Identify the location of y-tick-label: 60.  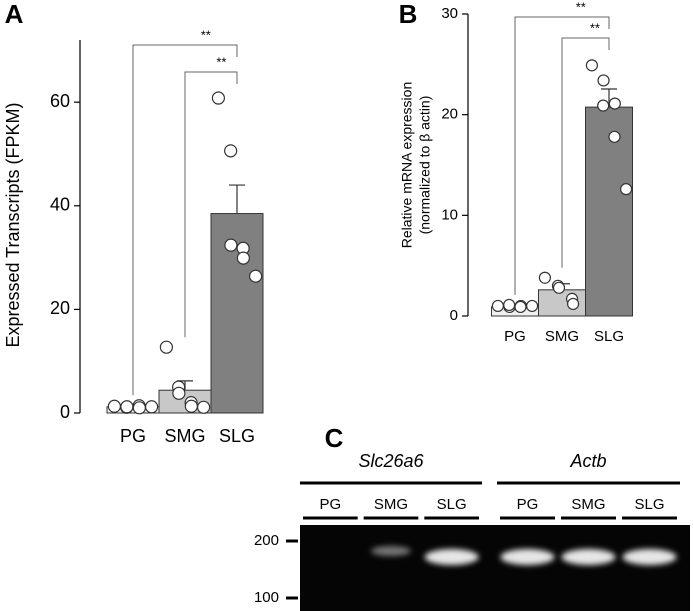
(60, 101).